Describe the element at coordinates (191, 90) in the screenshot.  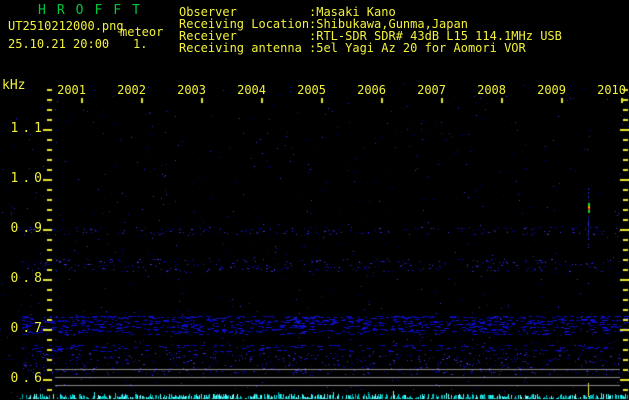
I see `time-tick-label: 2003` at that location.